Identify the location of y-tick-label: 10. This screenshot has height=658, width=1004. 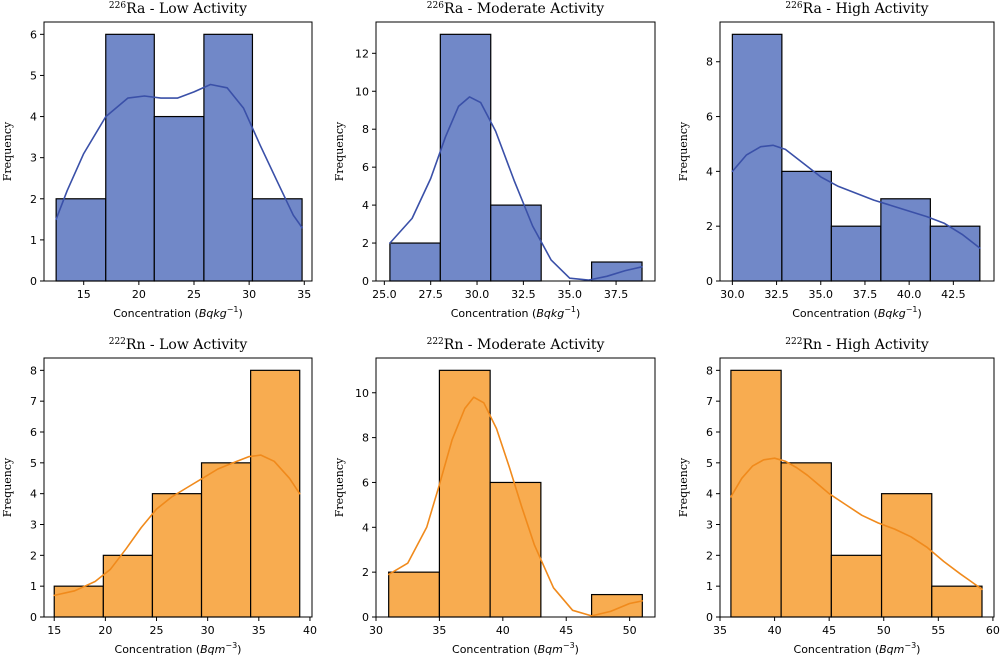
(362, 91).